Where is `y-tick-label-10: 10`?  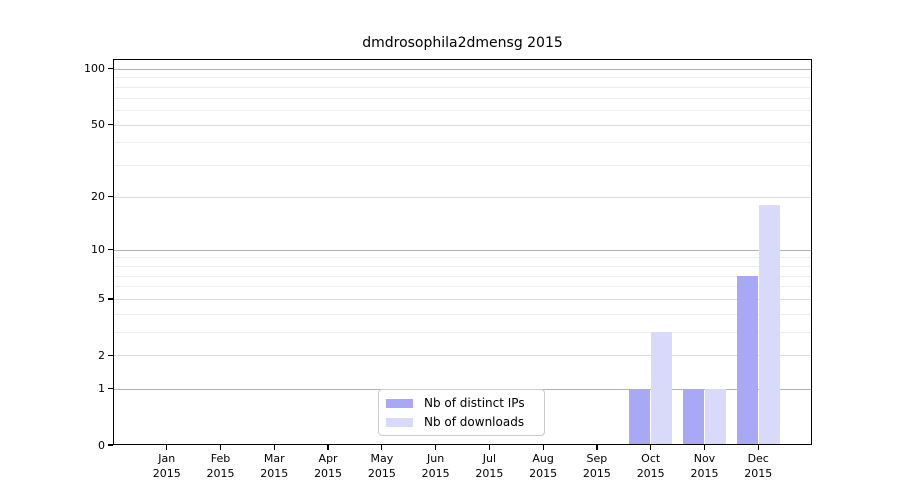
y-tick-label-10: 10 is located at coordinates (98, 250).